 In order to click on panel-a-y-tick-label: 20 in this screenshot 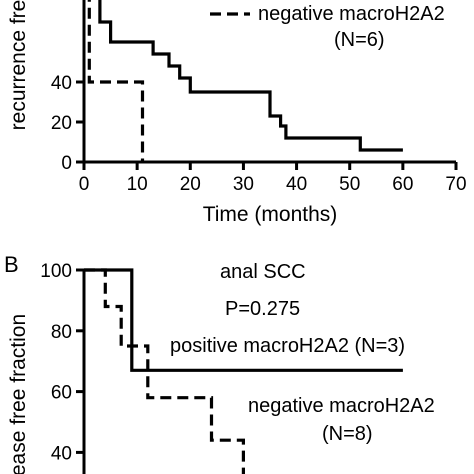, I will do `click(61, 123)`.